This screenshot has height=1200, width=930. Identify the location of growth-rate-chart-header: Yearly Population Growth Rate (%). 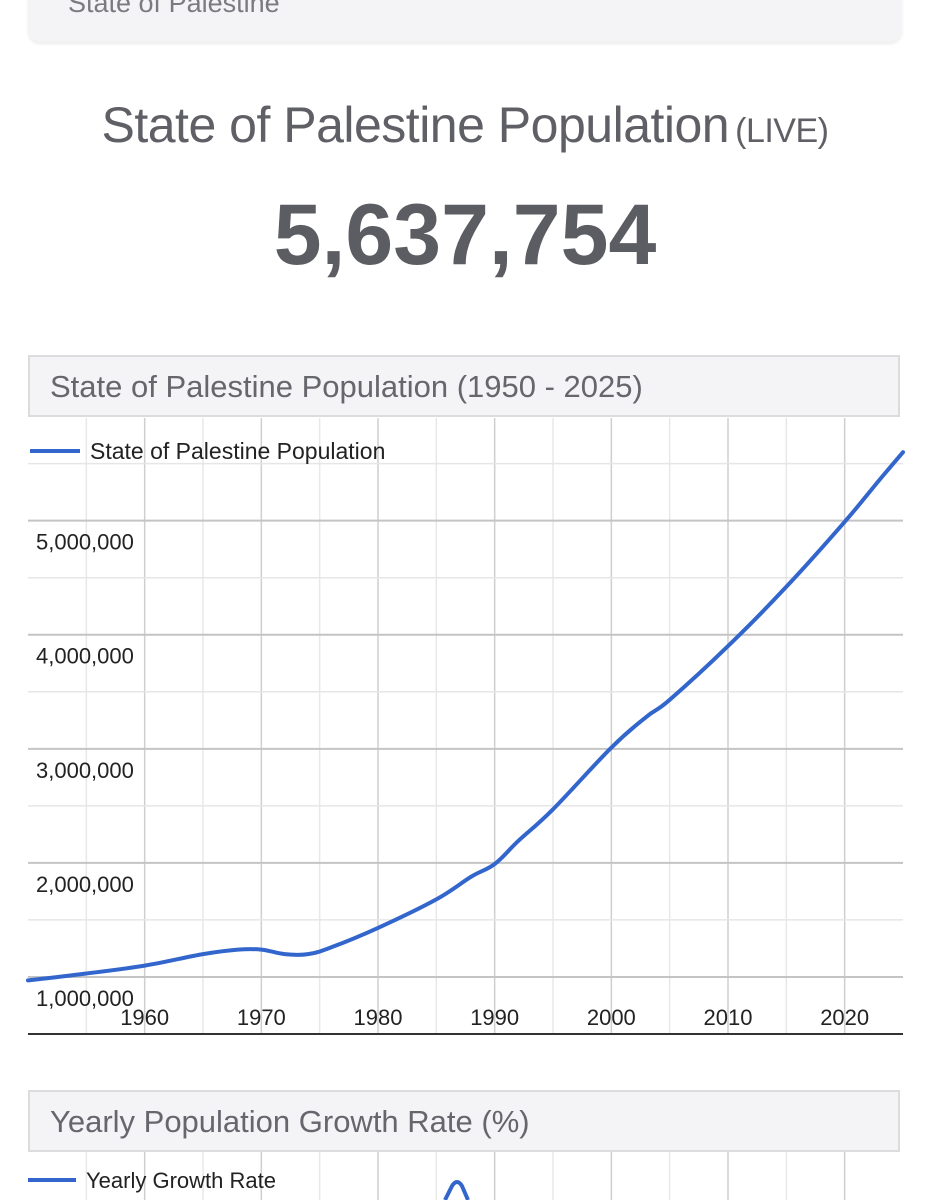
(464, 1121).